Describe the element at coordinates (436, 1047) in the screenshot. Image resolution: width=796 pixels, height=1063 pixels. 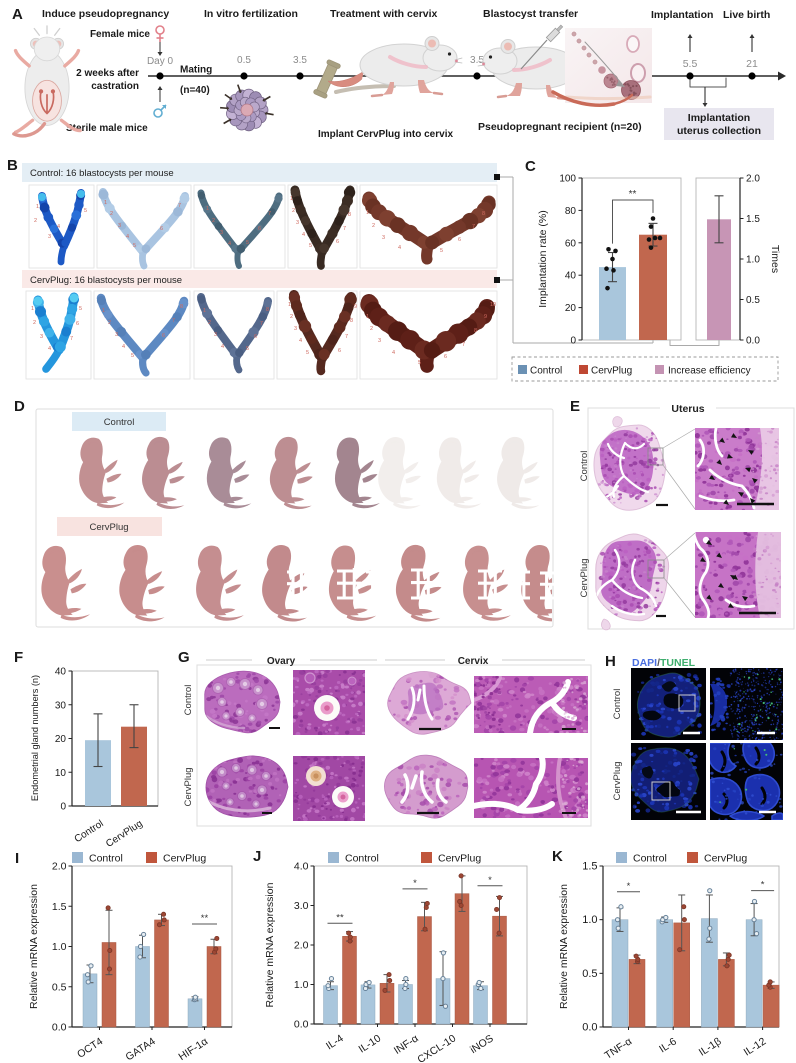
I see `svg-text: CXCL-10` at that location.